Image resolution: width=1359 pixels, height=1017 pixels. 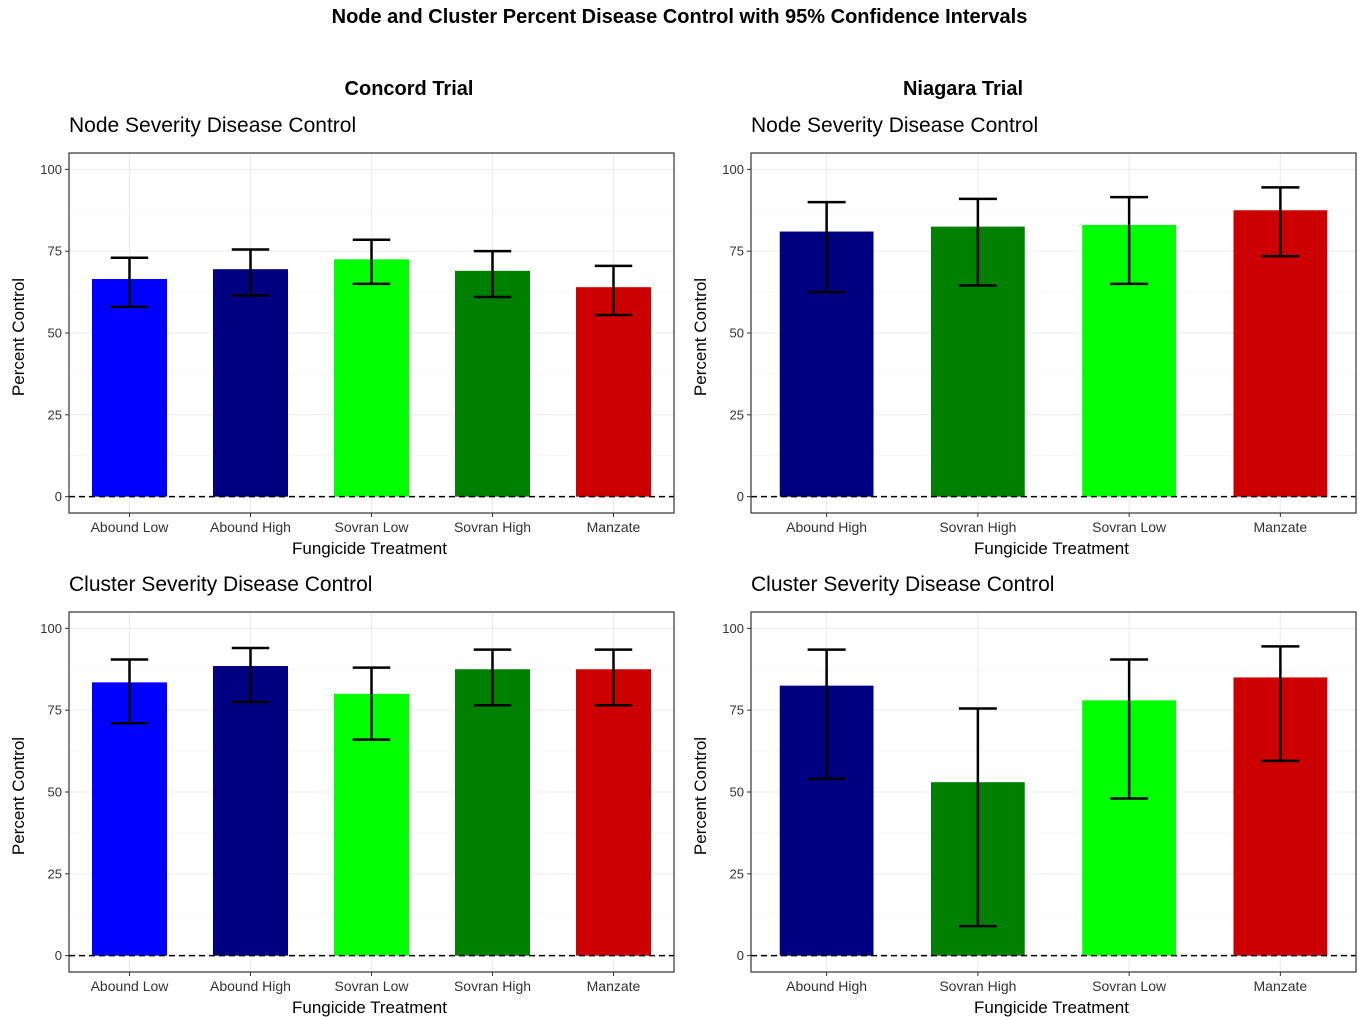 What do you see at coordinates (963, 89) in the screenshot?
I see `niagara-trial-title: Niagara Trial` at bounding box center [963, 89].